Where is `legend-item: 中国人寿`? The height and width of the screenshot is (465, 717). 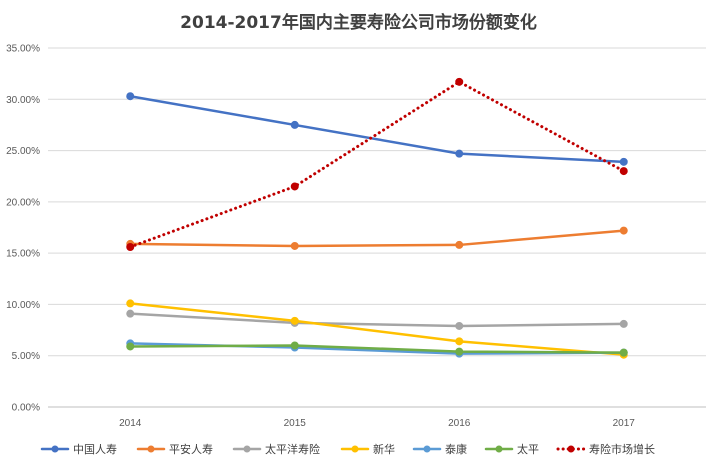
legend-item: 中国人寿 is located at coordinates (78, 449).